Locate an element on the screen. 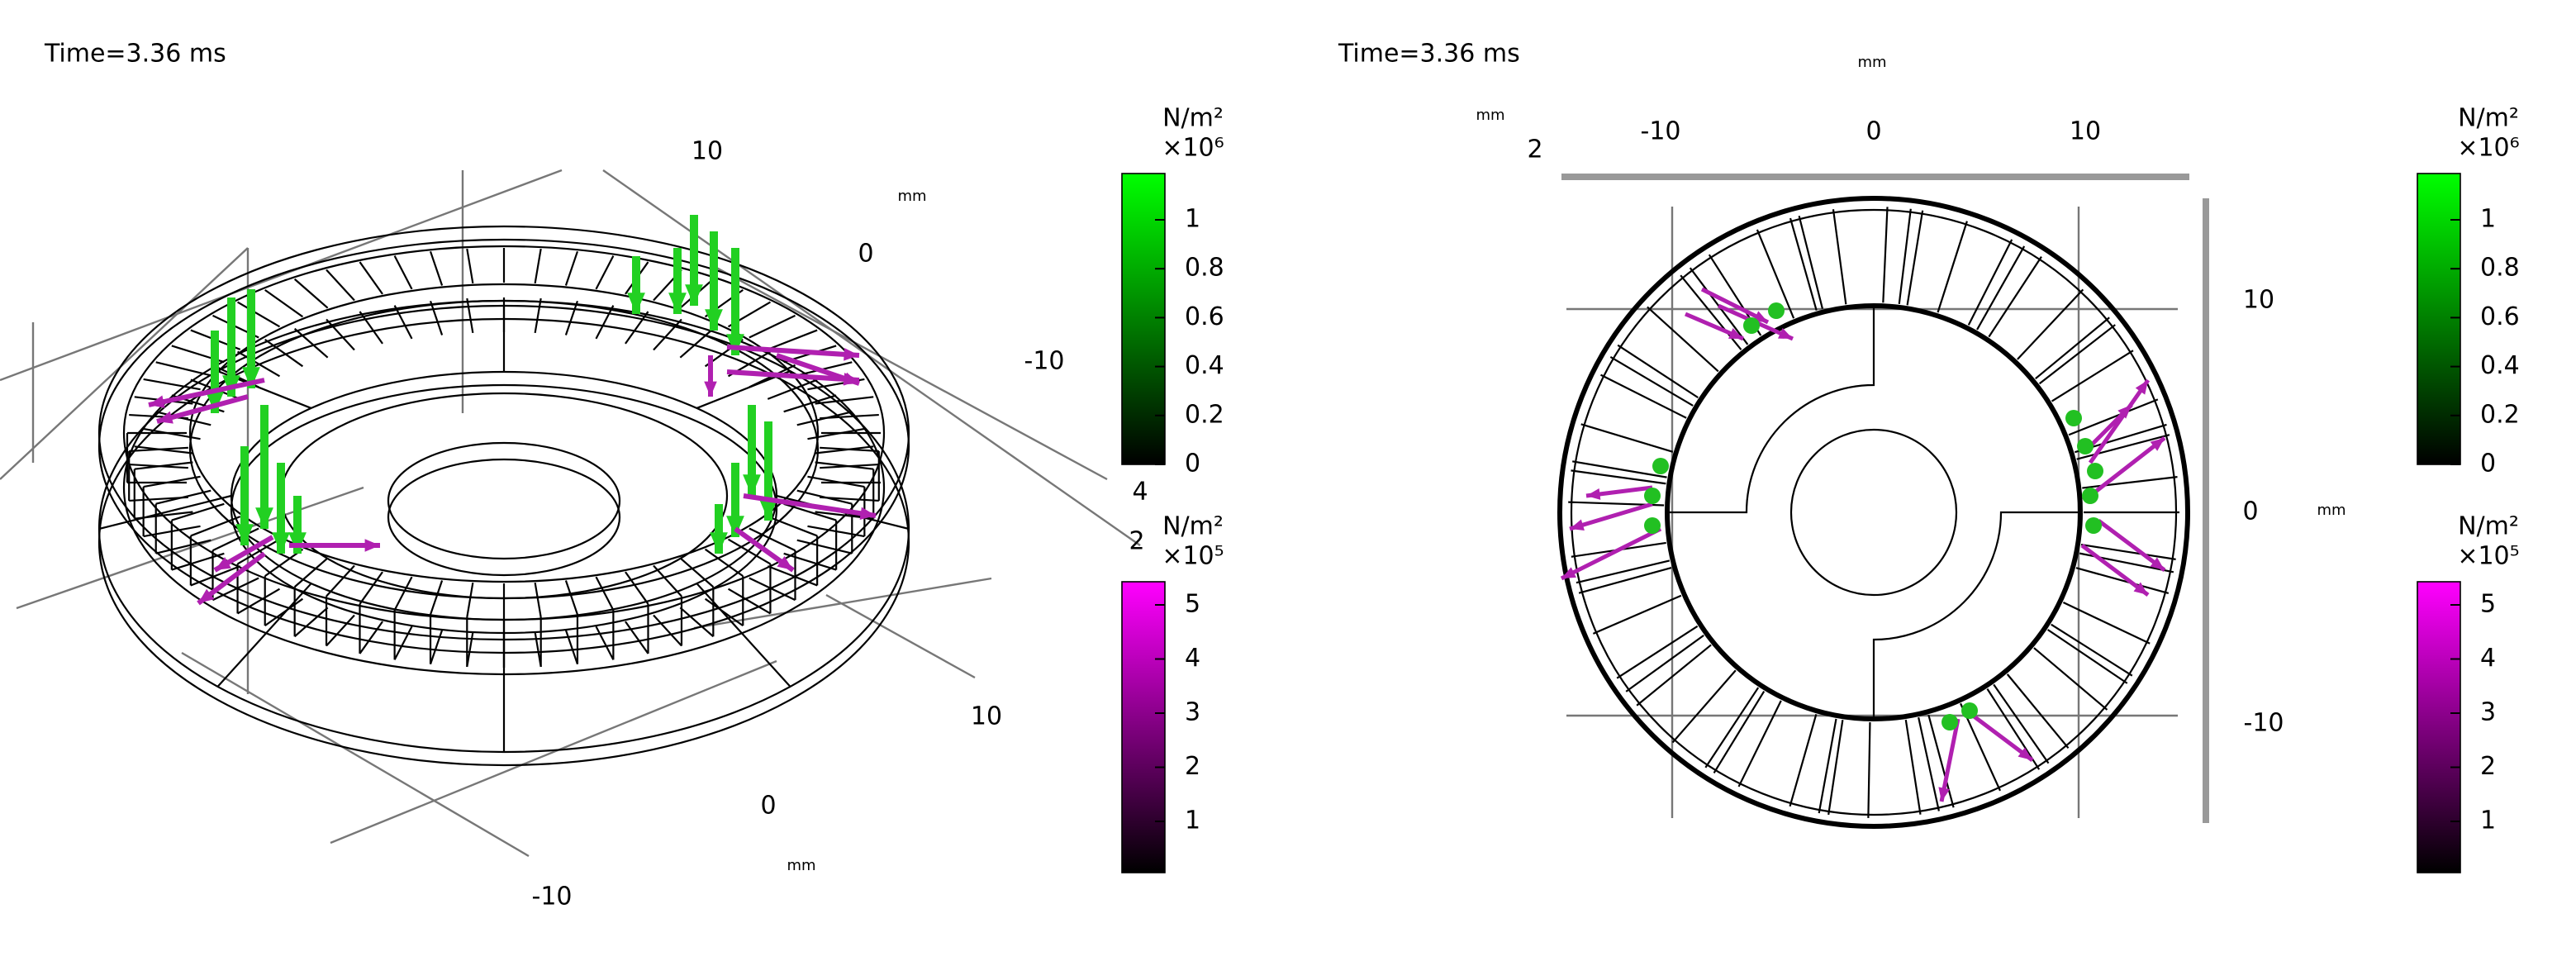 The width and height of the screenshot is (2576, 966). axis-label: -10 is located at coordinates (552, 897).